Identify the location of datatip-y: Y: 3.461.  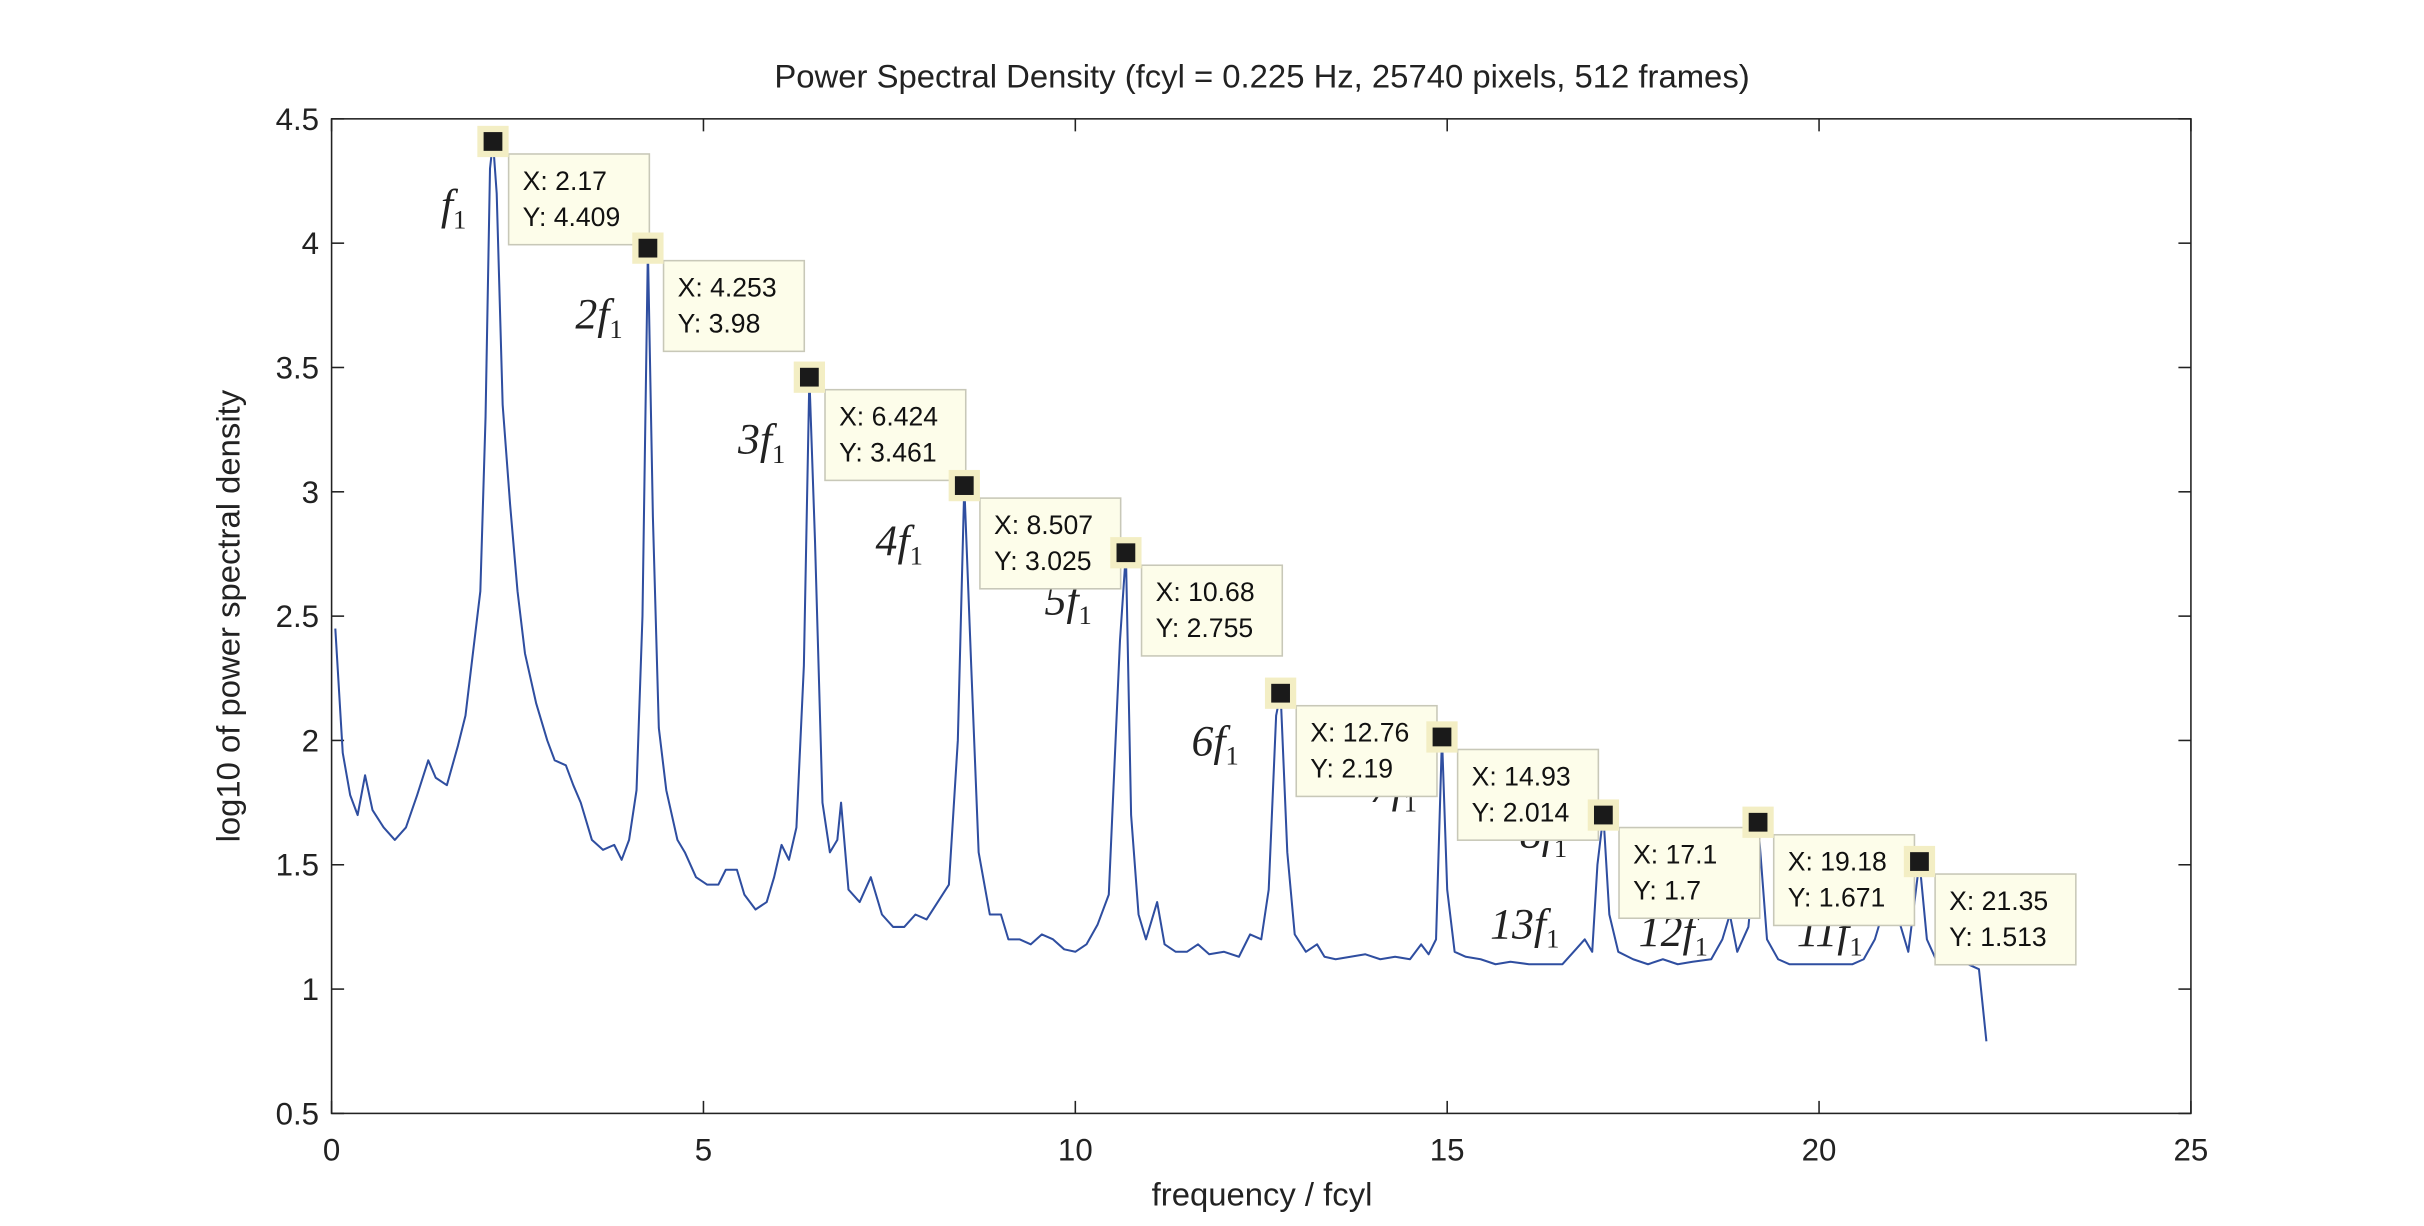
(888, 453).